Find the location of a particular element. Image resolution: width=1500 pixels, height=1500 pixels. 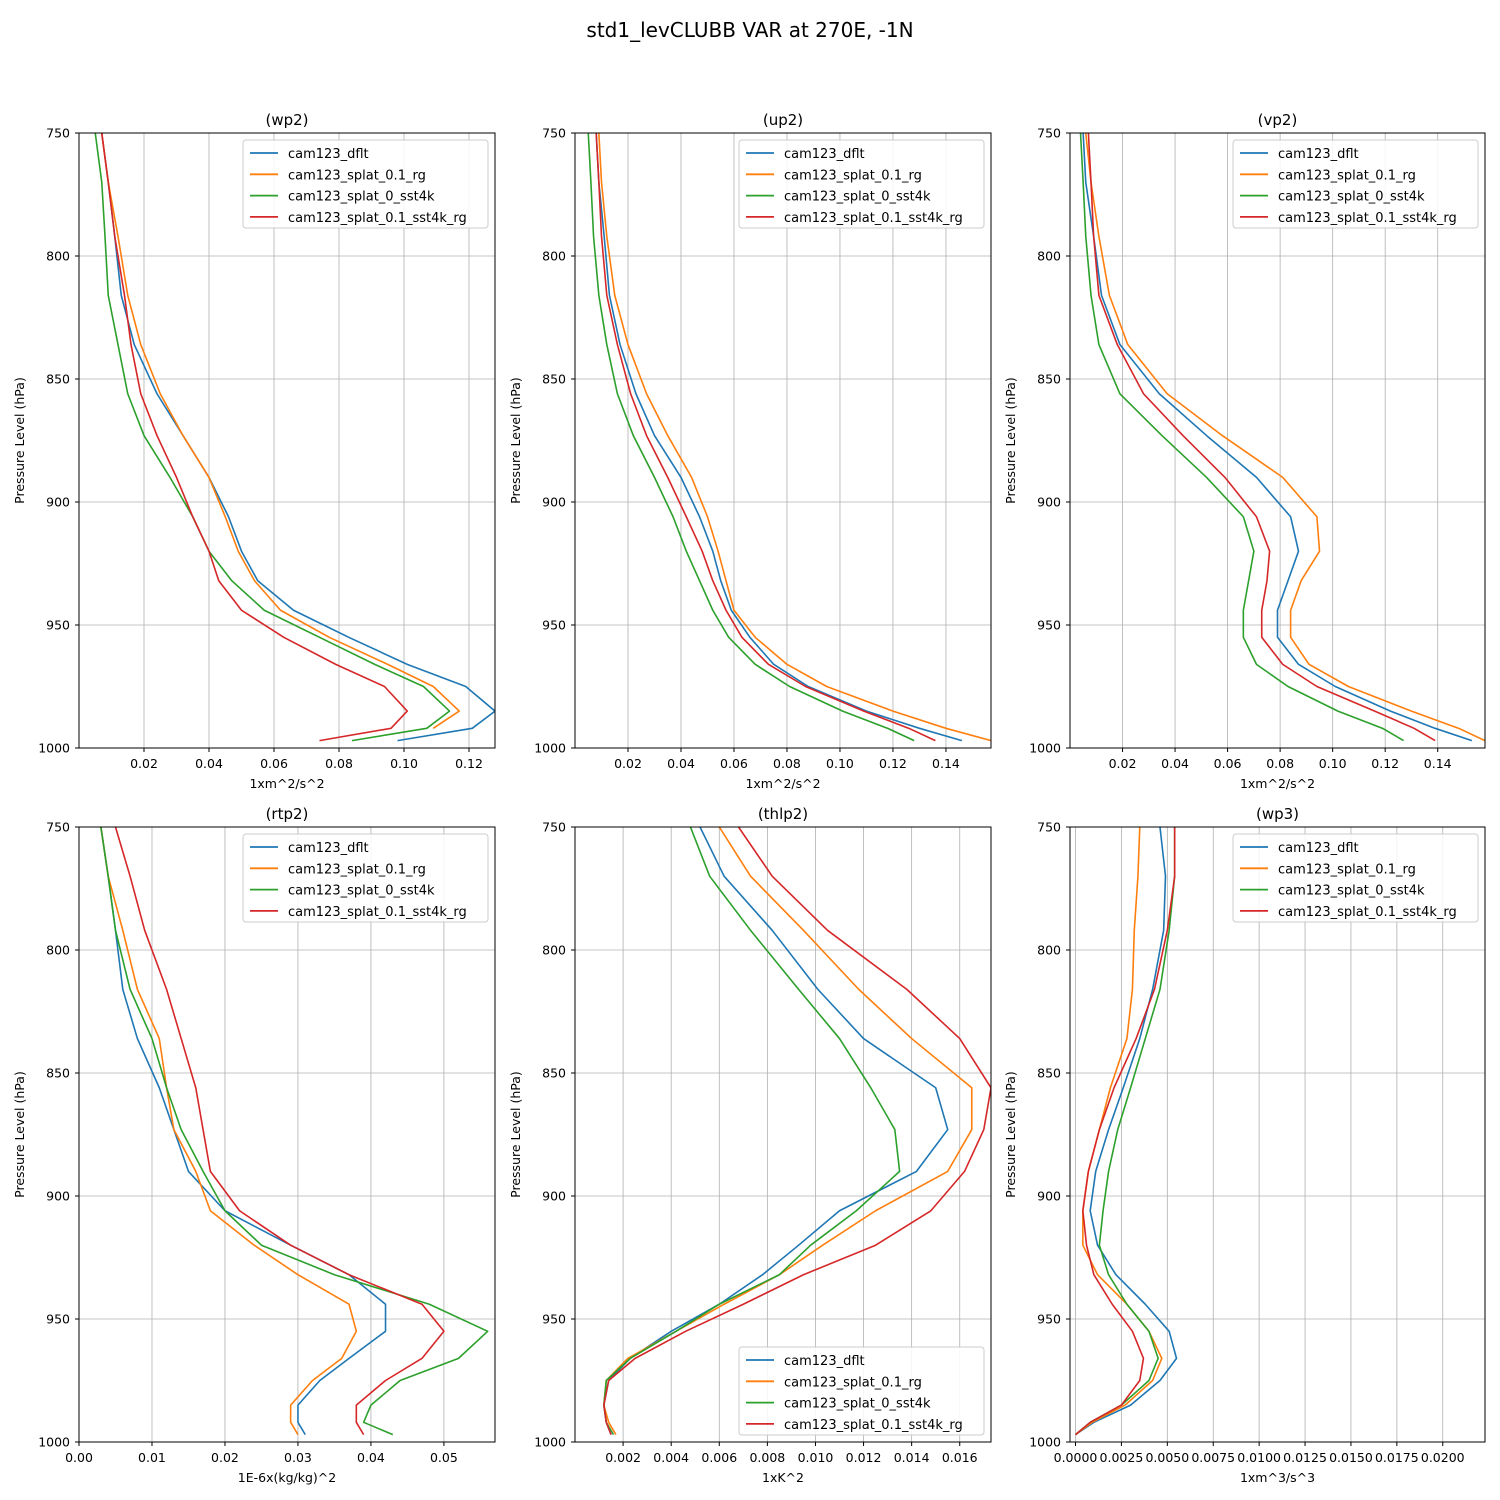

panel-title: (up2) is located at coordinates (783, 120).